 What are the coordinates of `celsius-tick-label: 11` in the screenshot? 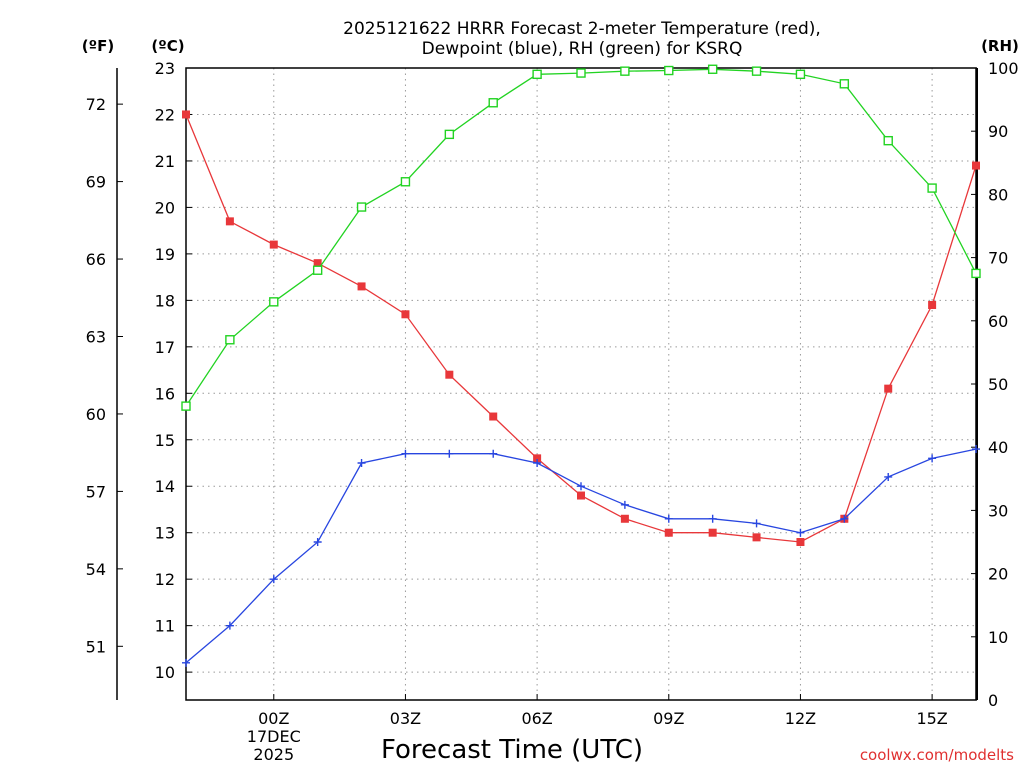 It's located at (165, 626).